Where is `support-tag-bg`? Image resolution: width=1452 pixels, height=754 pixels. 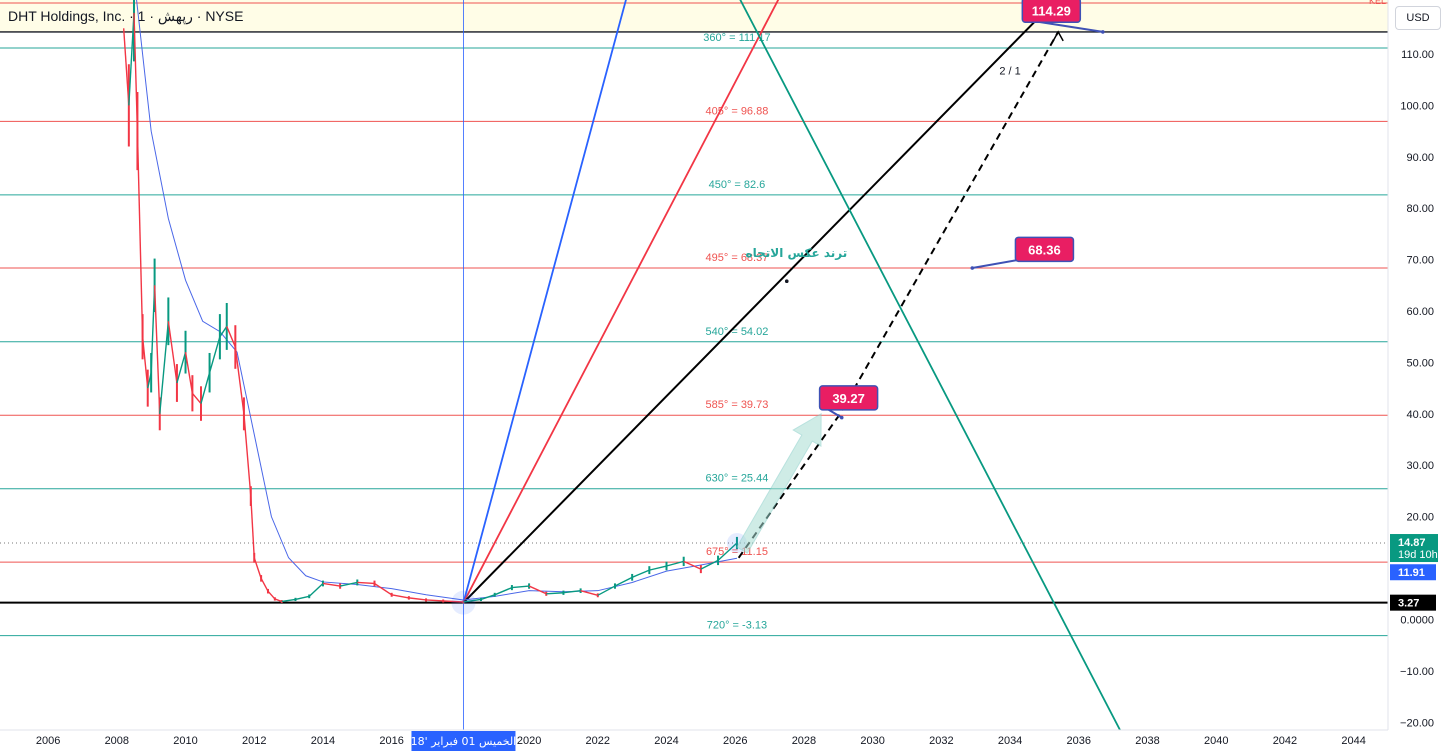 support-tag-bg is located at coordinates (1413, 602).